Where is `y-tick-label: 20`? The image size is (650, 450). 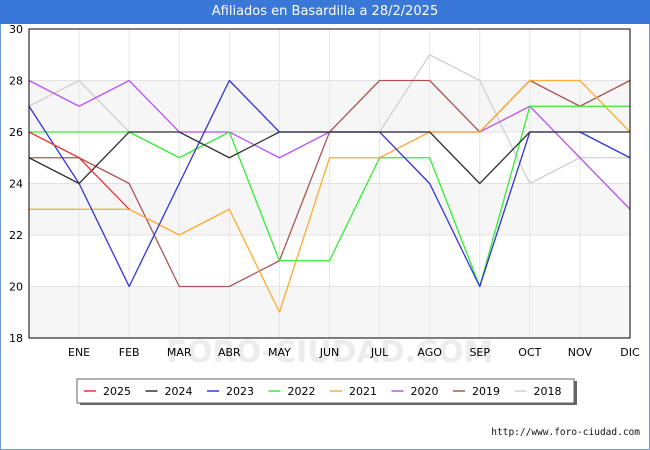
y-tick-label: 20 is located at coordinates (16, 287).